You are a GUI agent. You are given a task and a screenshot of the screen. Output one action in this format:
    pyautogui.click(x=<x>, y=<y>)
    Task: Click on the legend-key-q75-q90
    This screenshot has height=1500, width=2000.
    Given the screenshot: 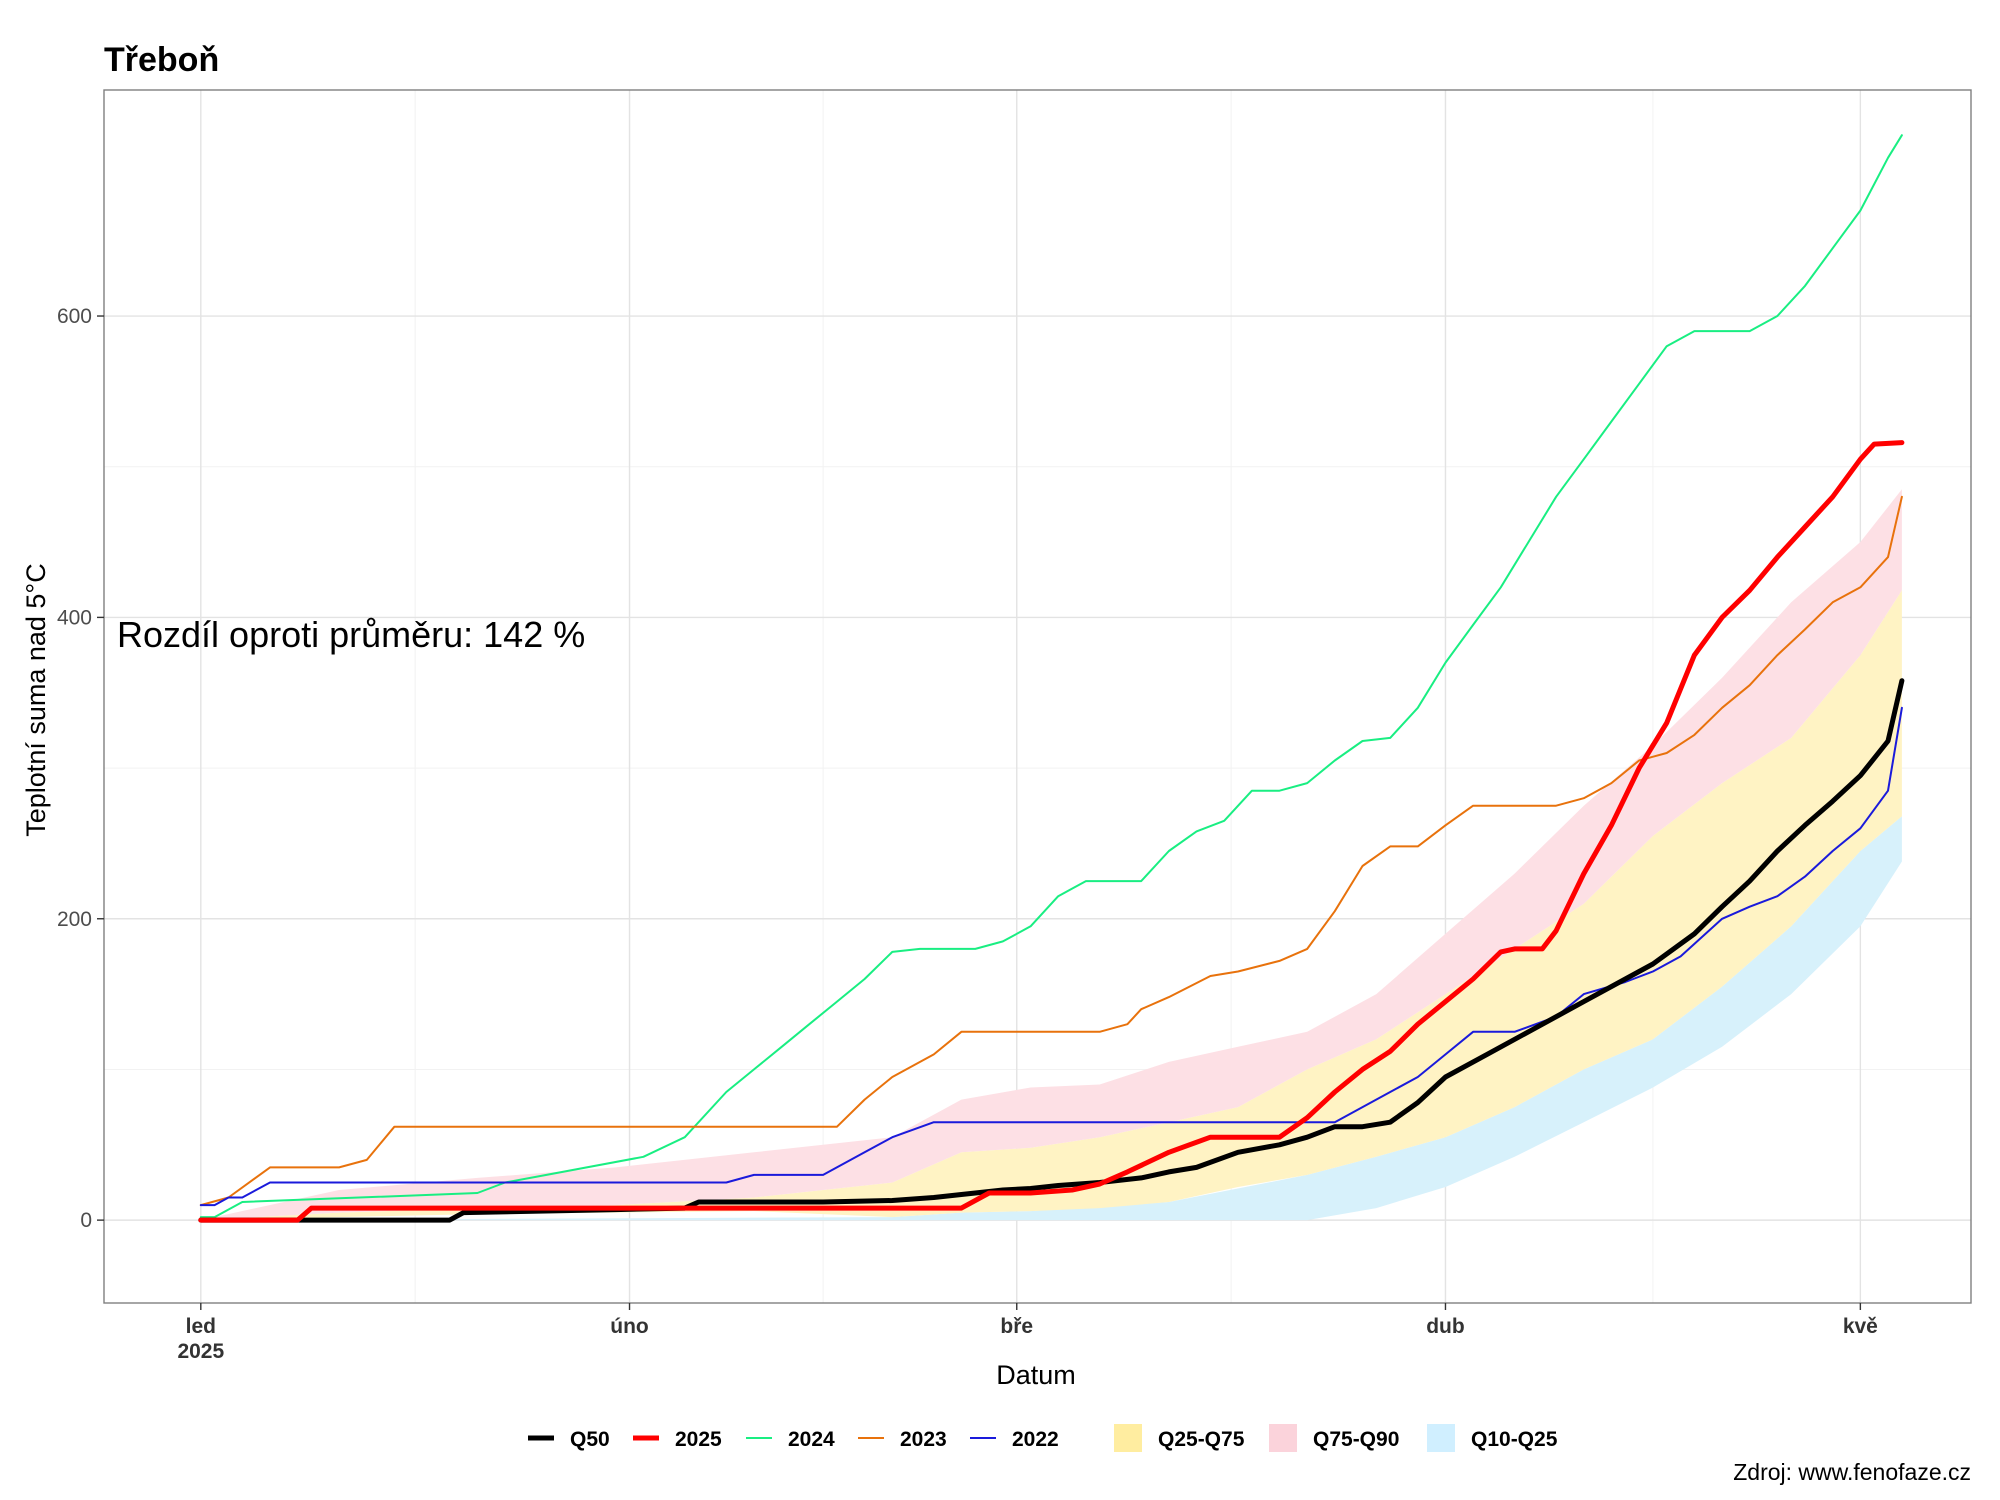 What is the action you would take?
    pyautogui.click(x=1283, y=1438)
    